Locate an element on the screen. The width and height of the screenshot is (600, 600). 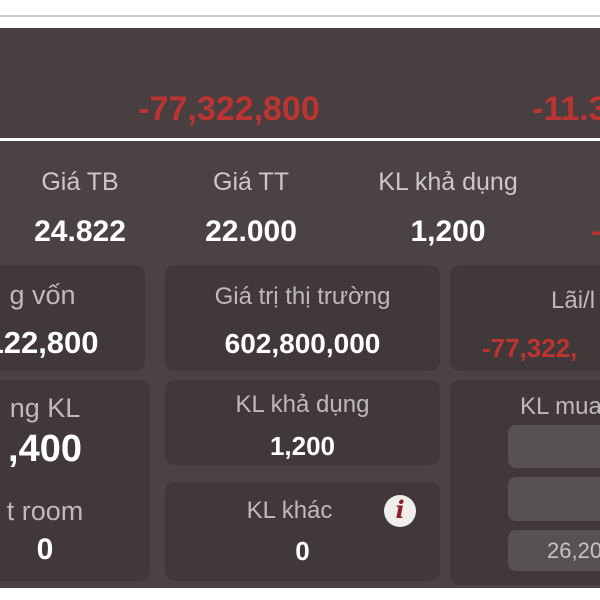
top-divider-line is located at coordinates (300, 16).